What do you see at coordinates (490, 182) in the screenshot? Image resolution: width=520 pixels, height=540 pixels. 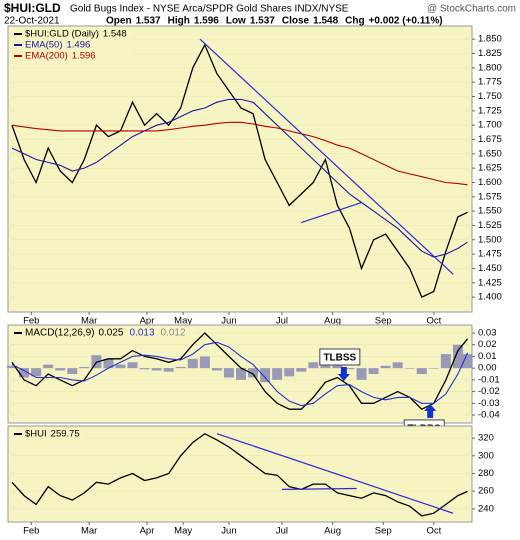 I see `y-tick-label: 1.600` at bounding box center [490, 182].